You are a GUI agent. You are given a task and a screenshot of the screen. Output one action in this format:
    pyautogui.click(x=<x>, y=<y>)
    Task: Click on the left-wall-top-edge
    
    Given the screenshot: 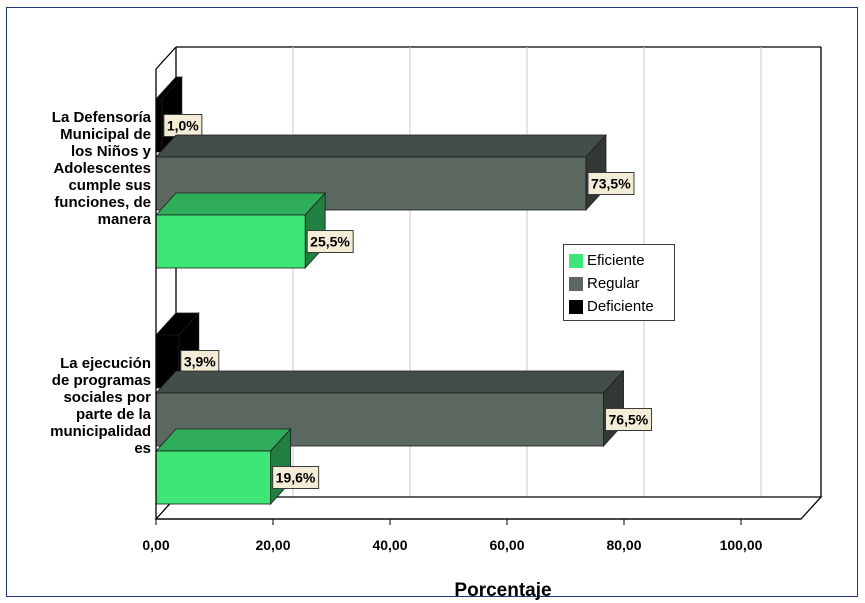 What is the action you would take?
    pyautogui.click(x=166, y=58)
    